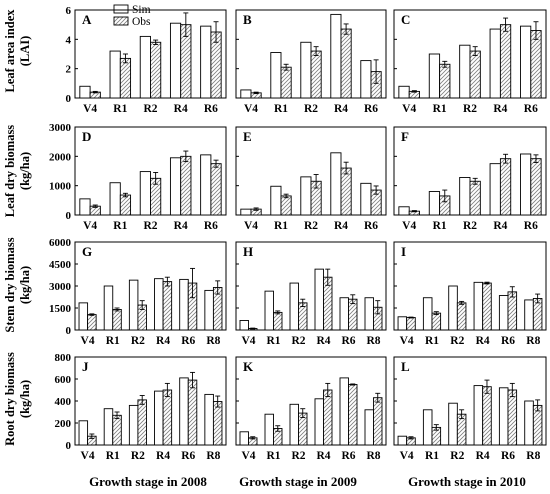 The width and height of the screenshot is (550, 494). I want to click on legend-sim-swatch, so click(121, 9).